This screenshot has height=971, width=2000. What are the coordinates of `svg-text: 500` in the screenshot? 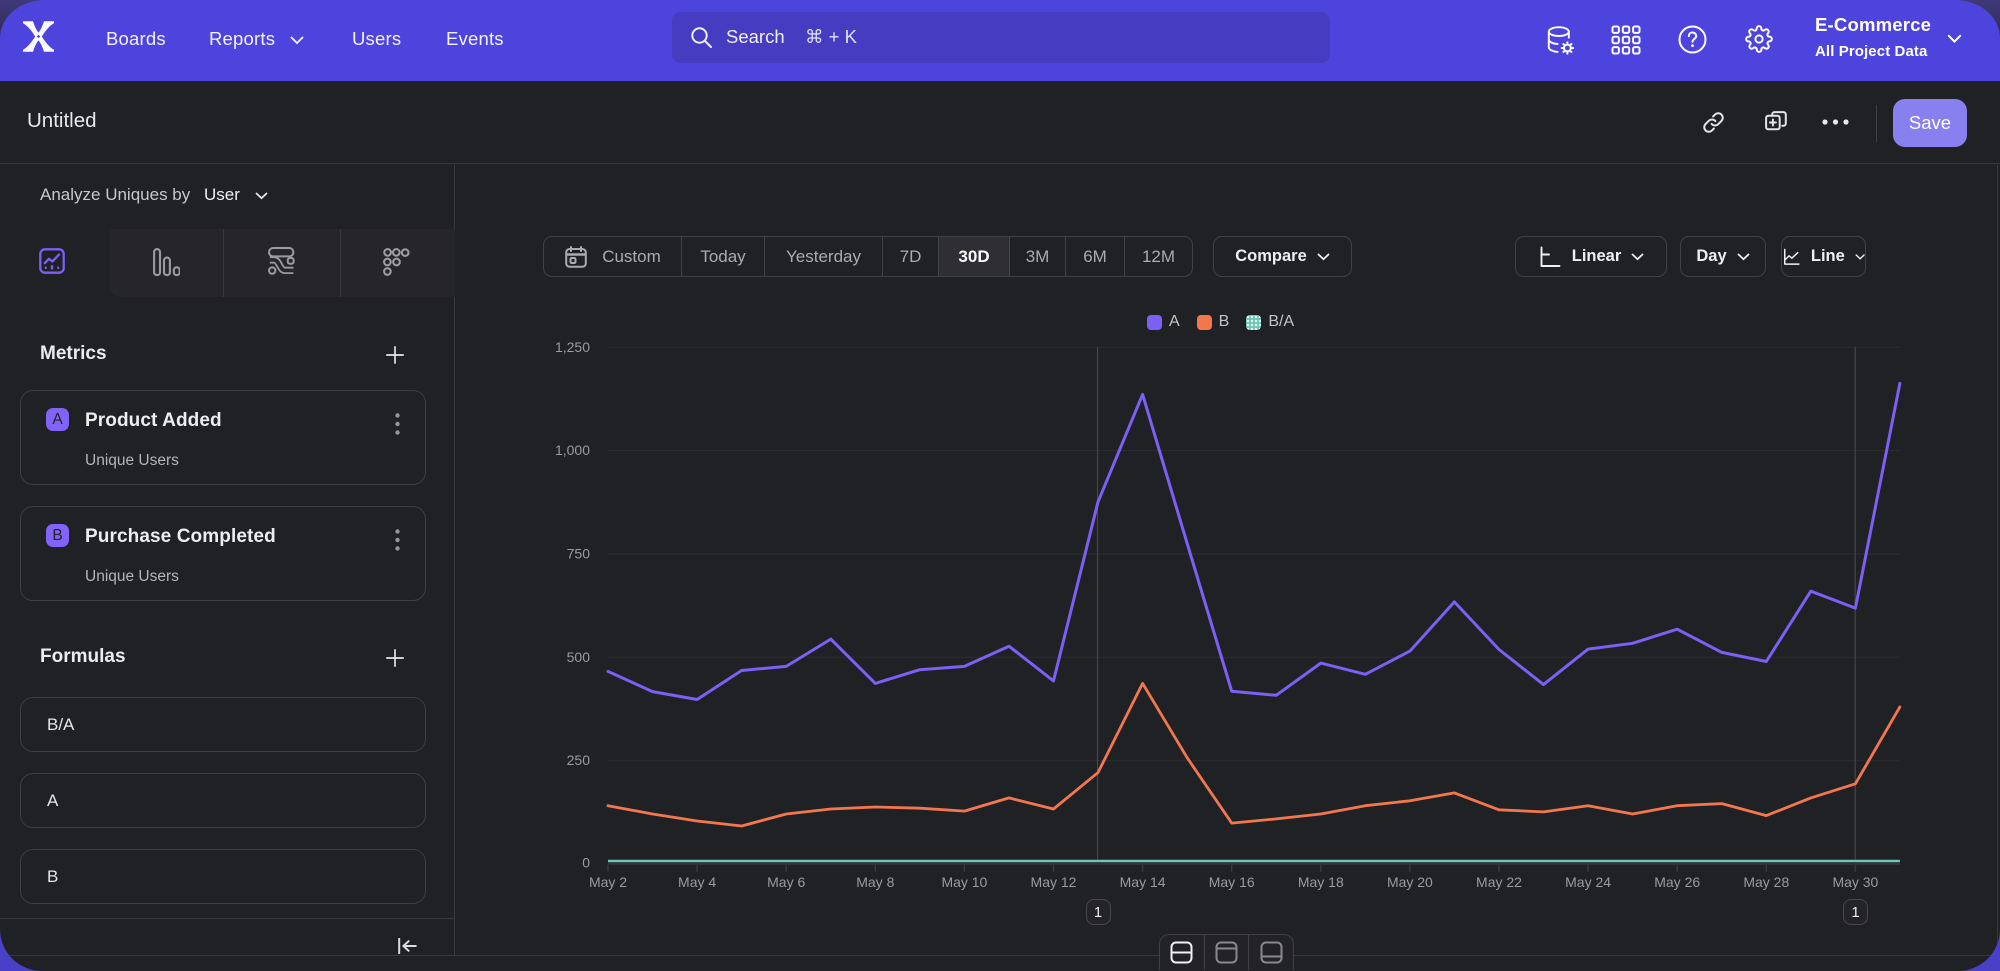 It's located at (579, 657).